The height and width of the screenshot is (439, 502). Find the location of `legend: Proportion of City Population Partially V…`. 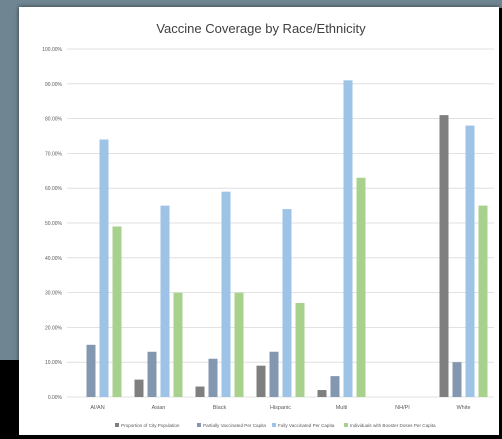

legend: Proportion of City Population Partially V… is located at coordinates (275, 425).